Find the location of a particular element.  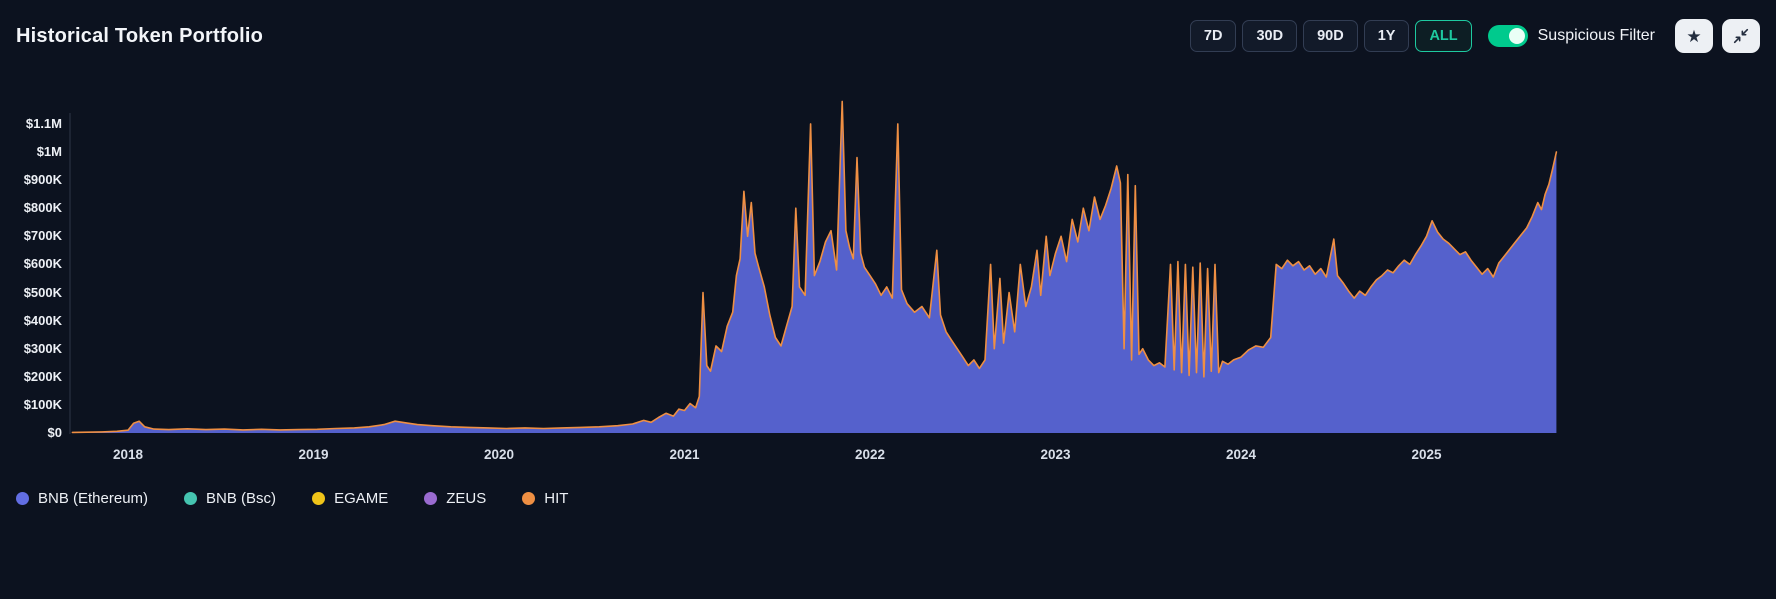

toggle-switch-on is located at coordinates (1507, 36).